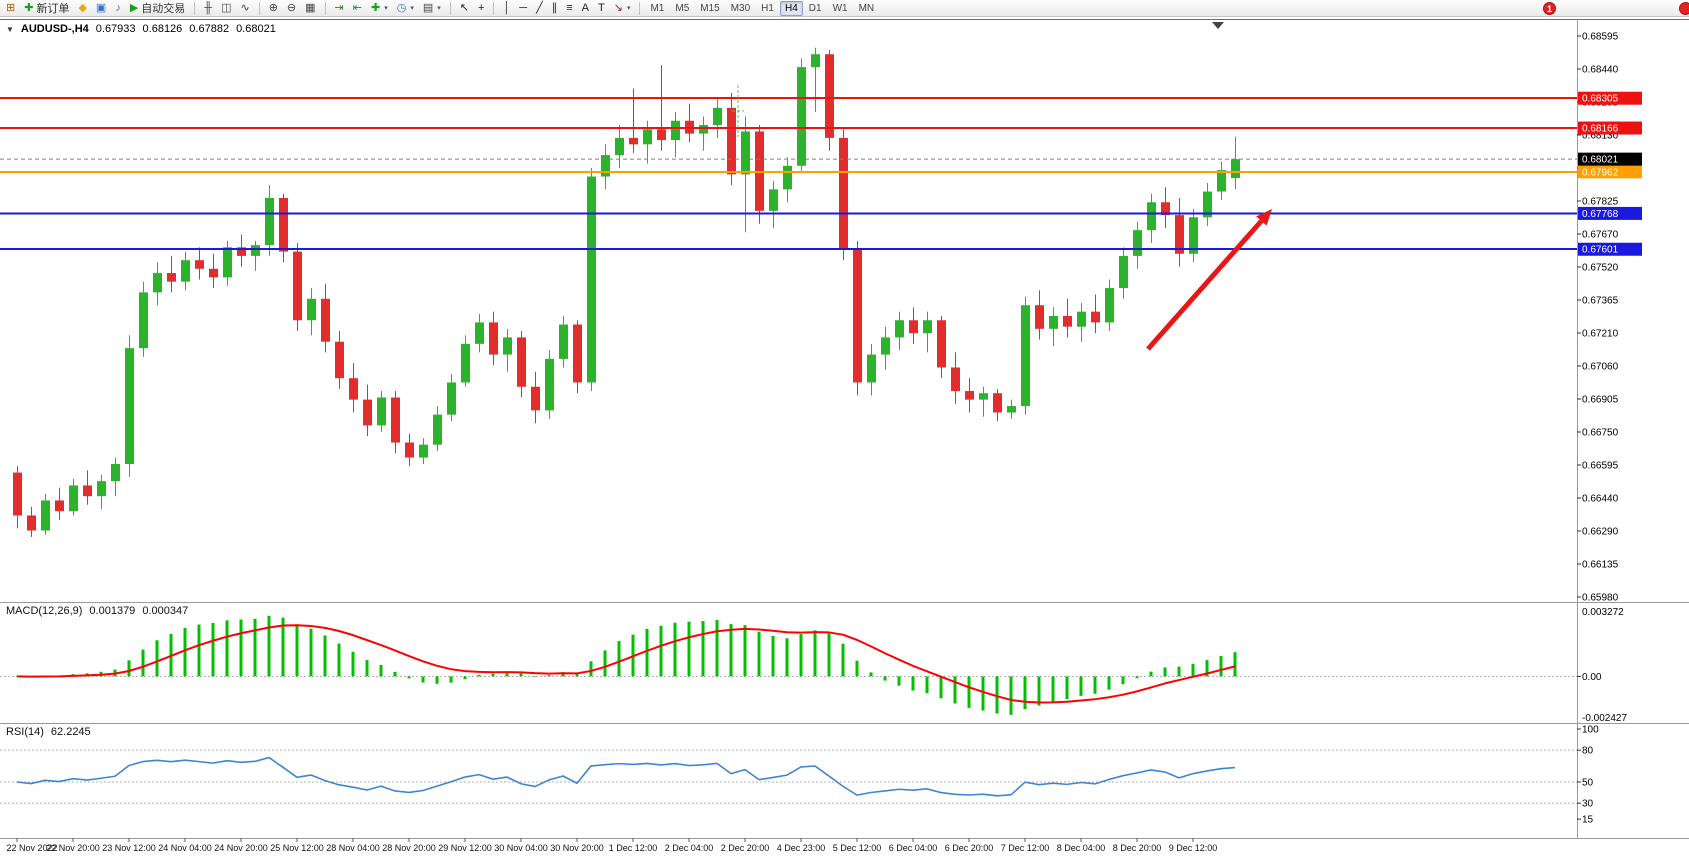  Describe the element at coordinates (689, 848) in the screenshot. I see `time-label: 2 Dec 04:00` at that location.